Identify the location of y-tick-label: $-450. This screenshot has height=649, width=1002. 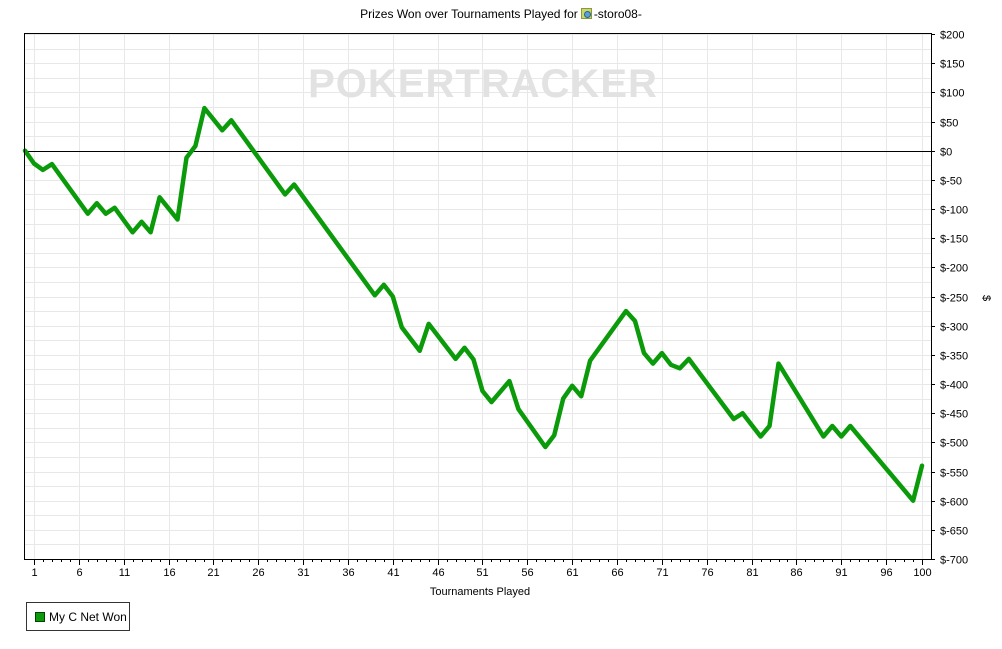
(954, 415).